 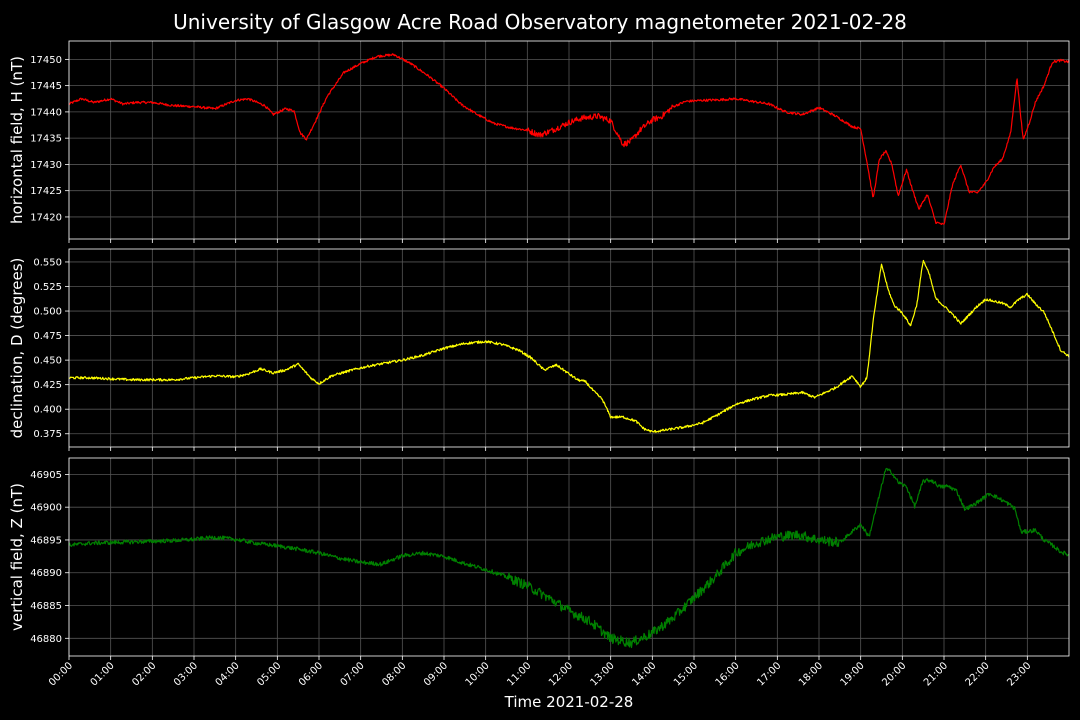 I want to click on y-tick-label: 17445, so click(x=46, y=86).